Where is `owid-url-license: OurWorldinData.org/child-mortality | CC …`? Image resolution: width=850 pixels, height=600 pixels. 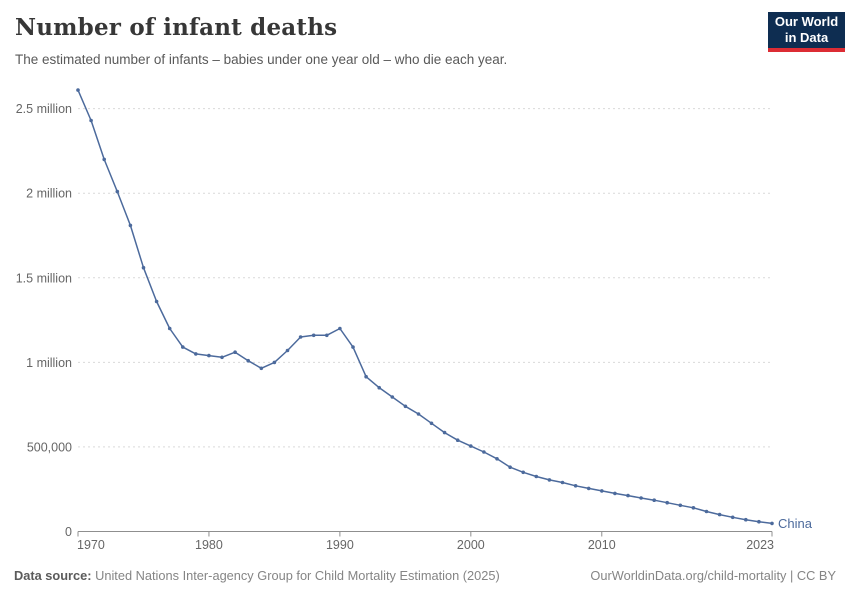 owid-url-license: OurWorldinData.org/child-mortality | CC … is located at coordinates (713, 575).